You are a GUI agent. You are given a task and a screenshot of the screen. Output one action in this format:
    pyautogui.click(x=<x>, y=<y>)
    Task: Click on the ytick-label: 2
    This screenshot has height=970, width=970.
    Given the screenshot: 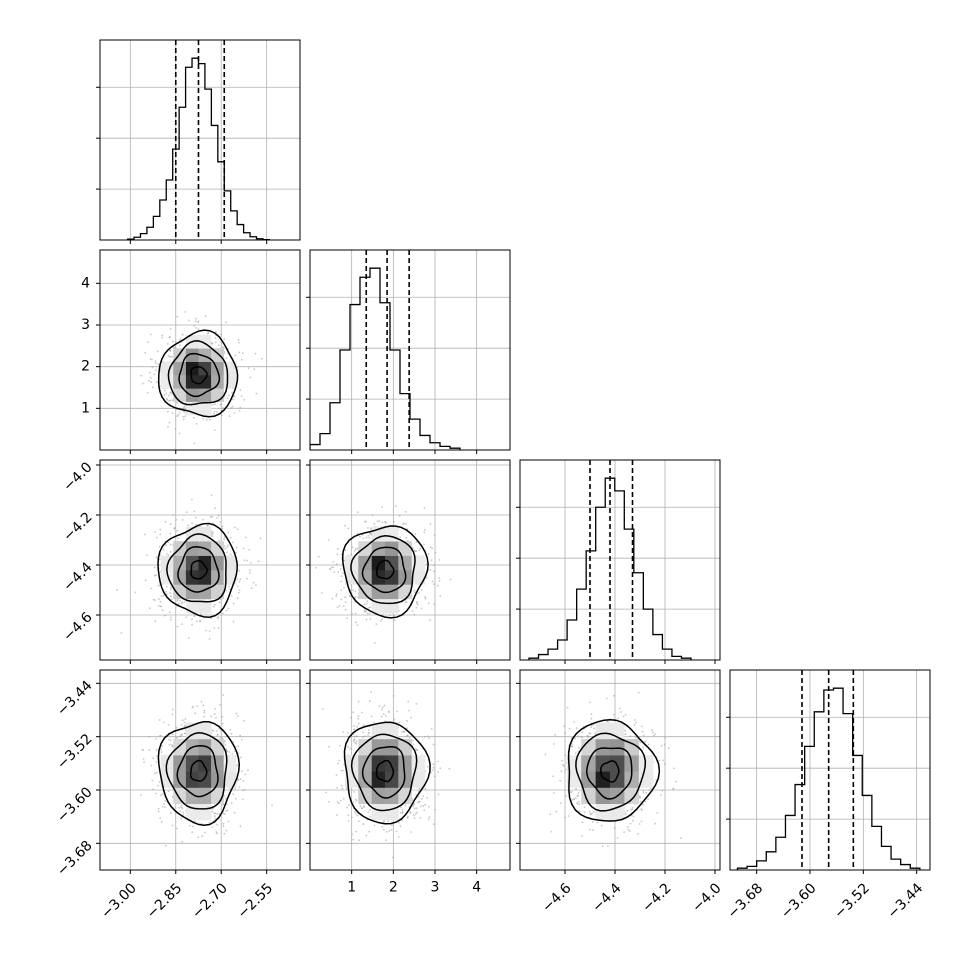 What is the action you would take?
    pyautogui.click(x=85, y=367)
    